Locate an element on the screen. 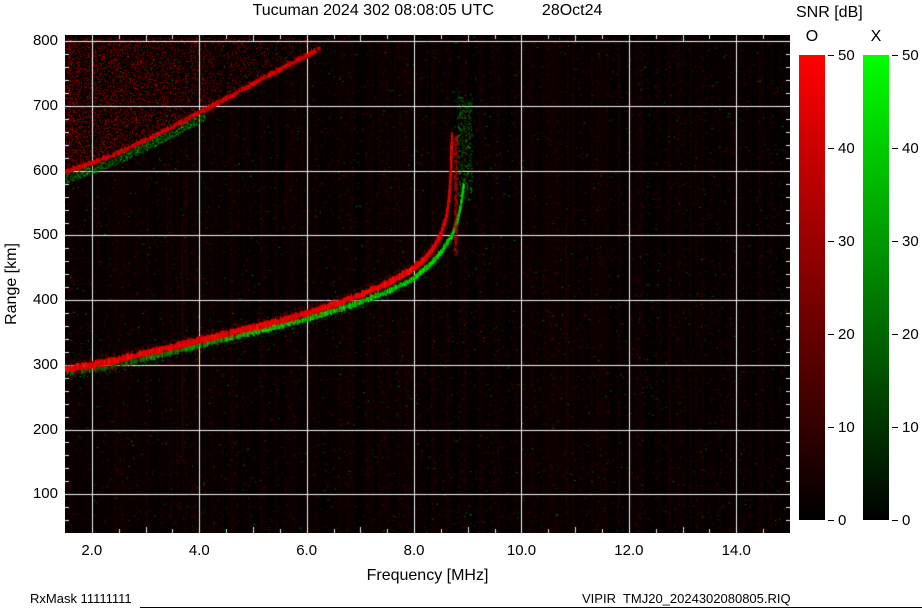  o-colorbar-label: O is located at coordinates (812, 36).